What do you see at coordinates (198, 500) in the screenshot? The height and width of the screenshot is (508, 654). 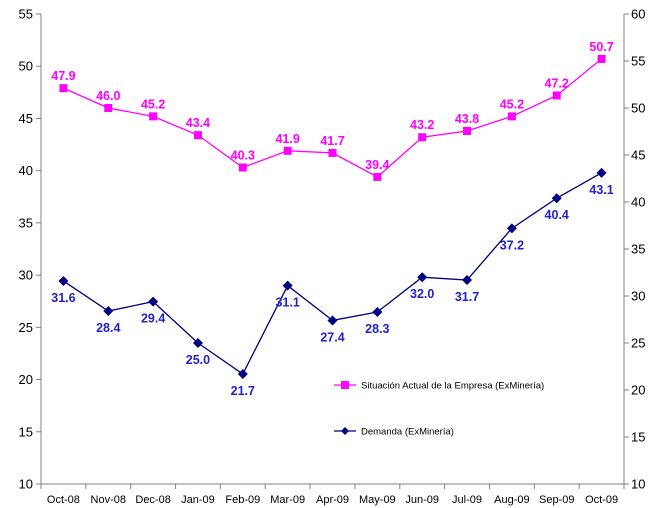 I see `x-tick-label: Jan-09` at bounding box center [198, 500].